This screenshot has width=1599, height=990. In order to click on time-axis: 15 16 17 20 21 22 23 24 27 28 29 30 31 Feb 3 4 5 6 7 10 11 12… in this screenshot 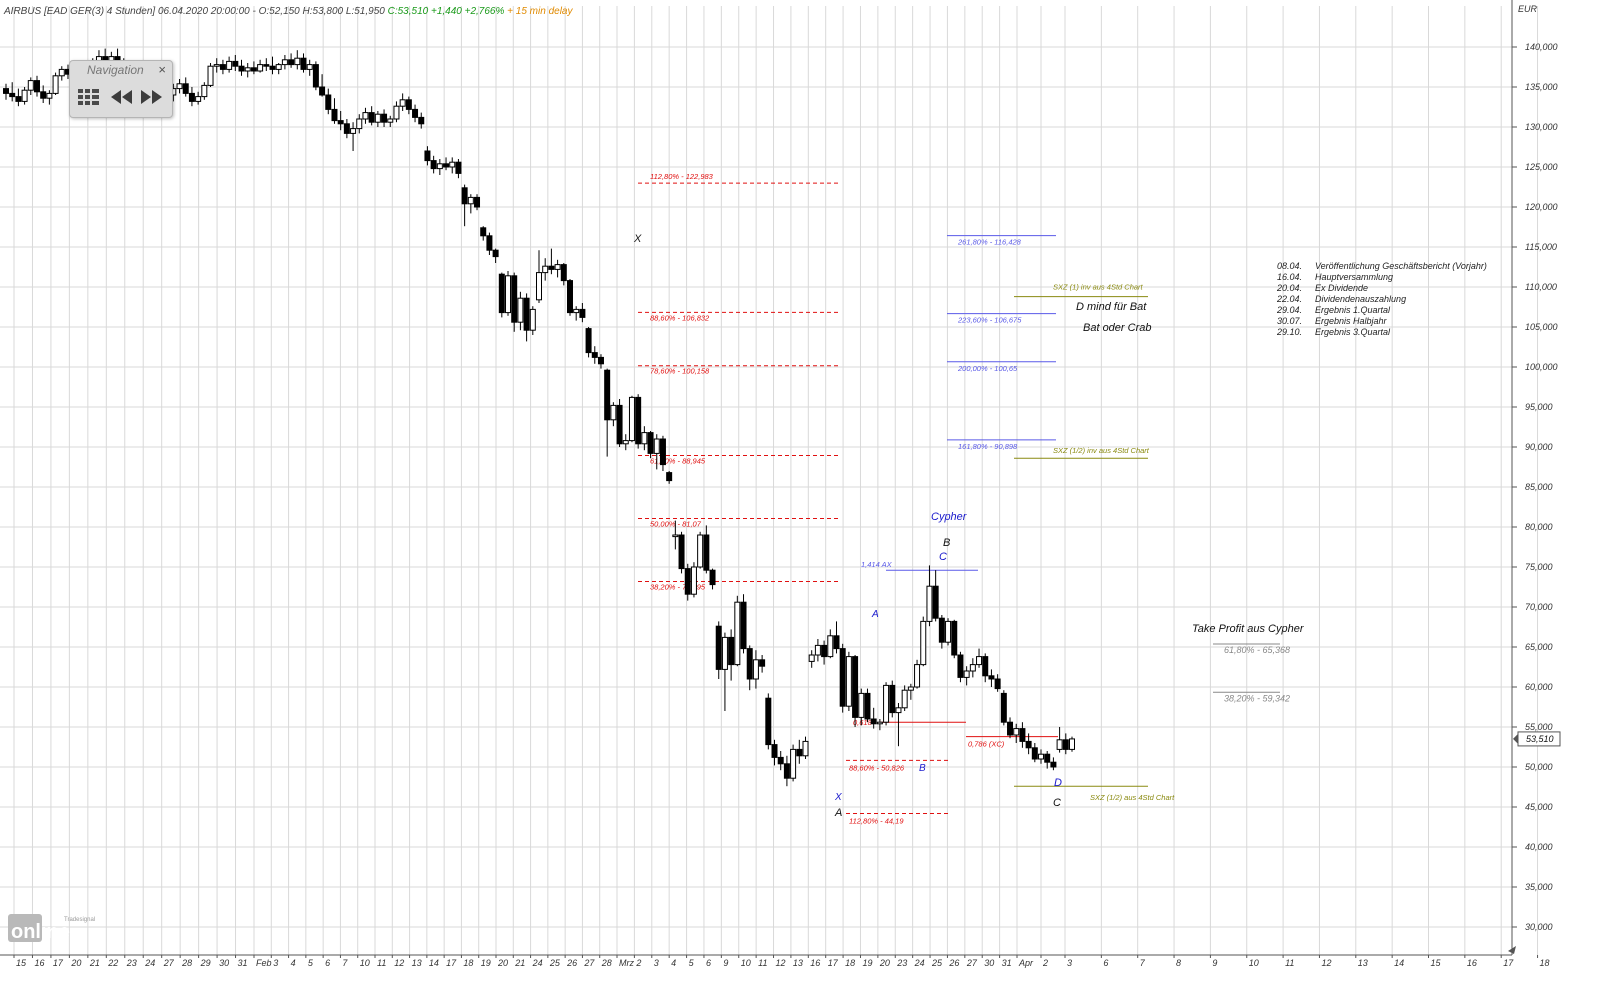, I will do `click(775, 957)`.